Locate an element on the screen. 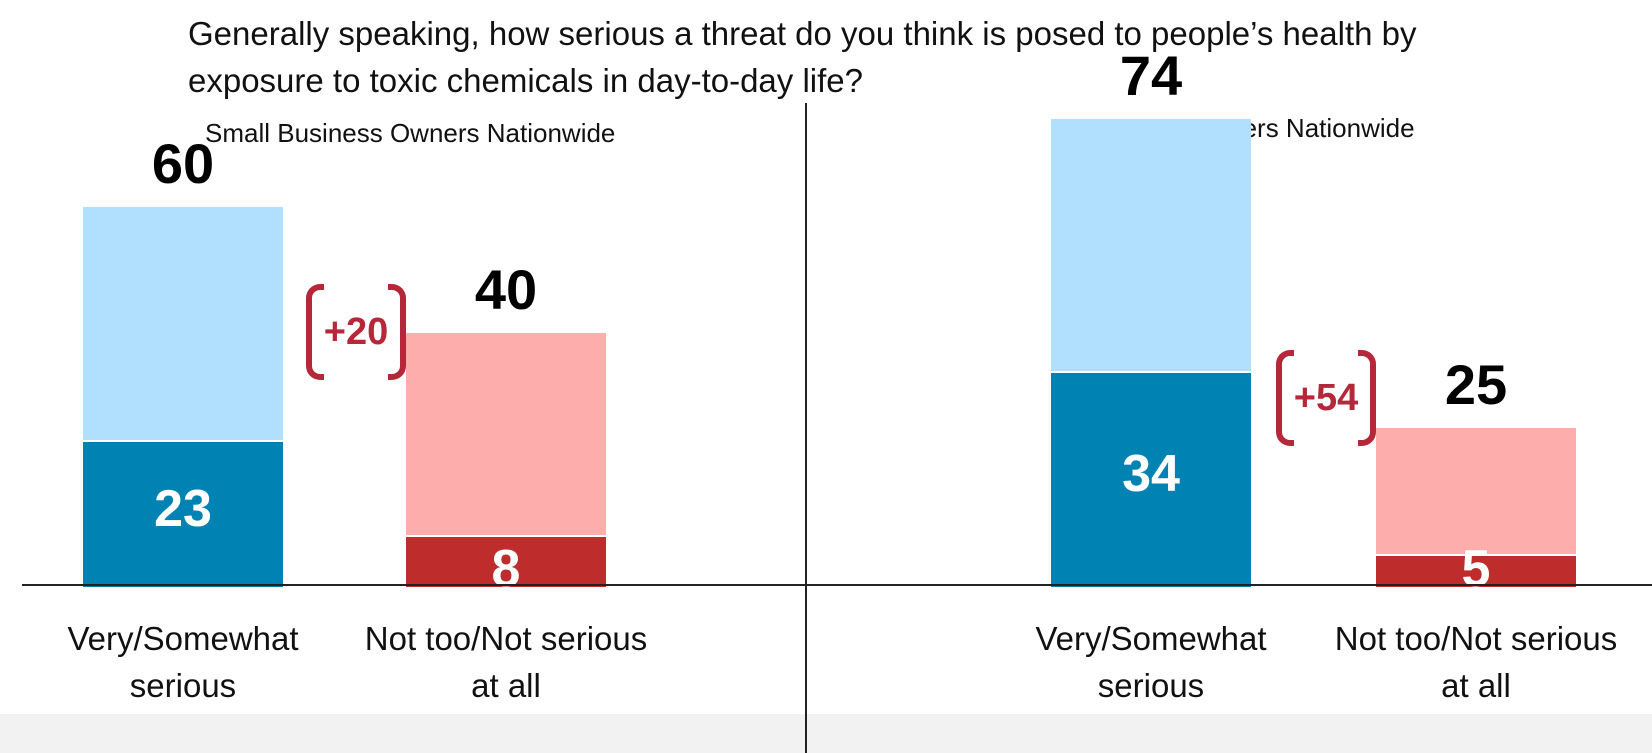  data-label-total: 40 is located at coordinates (506, 289).